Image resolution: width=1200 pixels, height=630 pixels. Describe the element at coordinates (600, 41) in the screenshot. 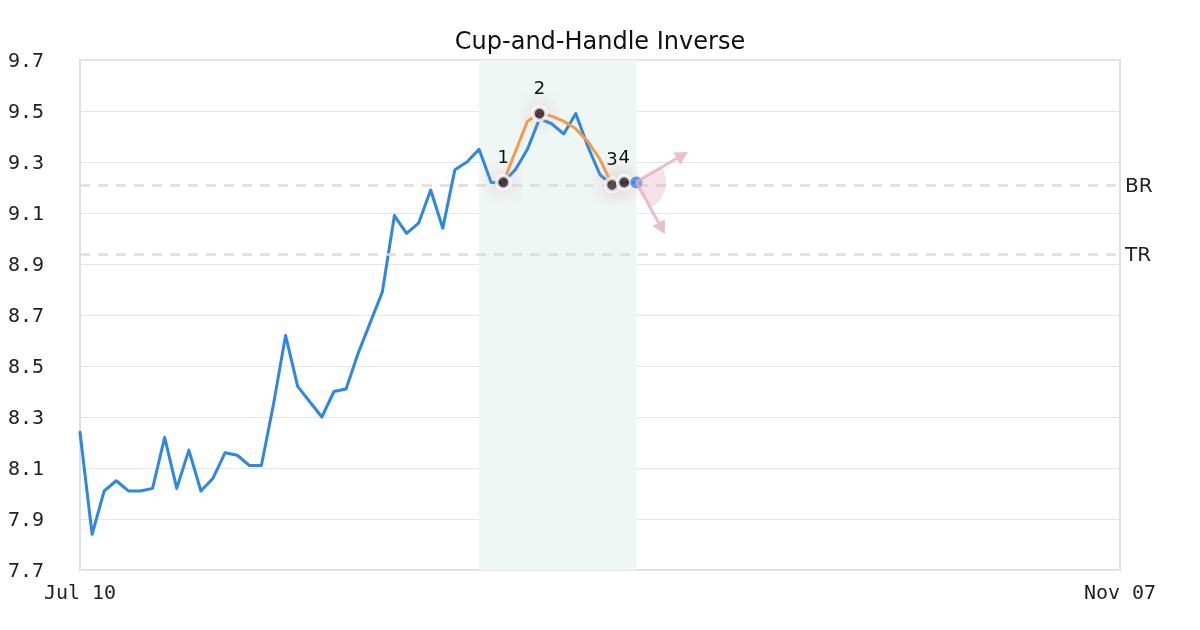

I see `chart-title: Cup-and-Handle Inverse` at that location.